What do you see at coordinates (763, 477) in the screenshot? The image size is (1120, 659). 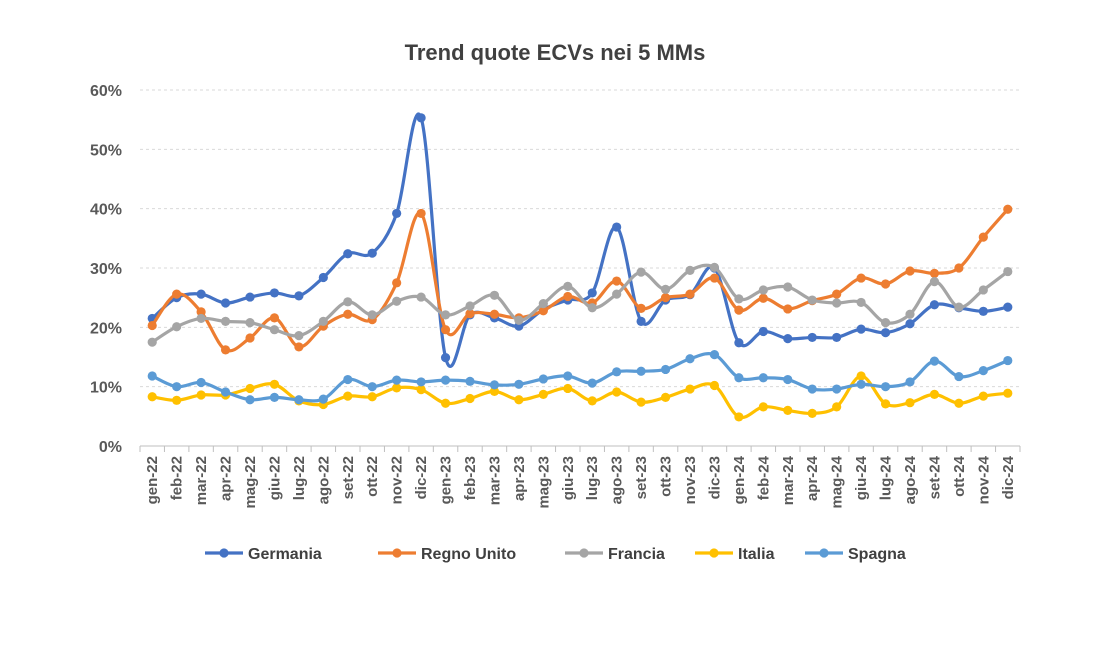 I see `x-tick-label: feb-24` at bounding box center [763, 477].